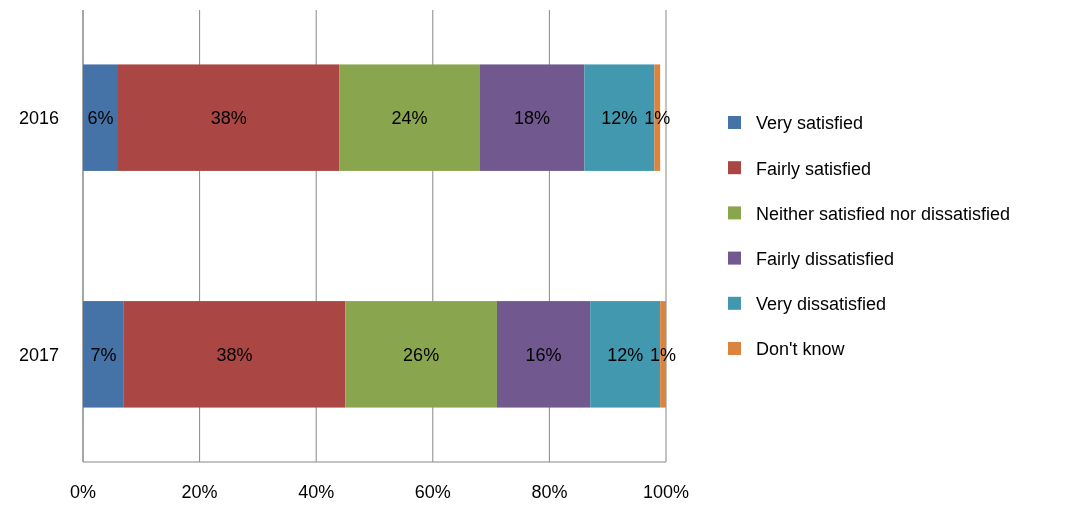 The image size is (1088, 508). I want to click on legend-label: Very satisfied, so click(810, 123).